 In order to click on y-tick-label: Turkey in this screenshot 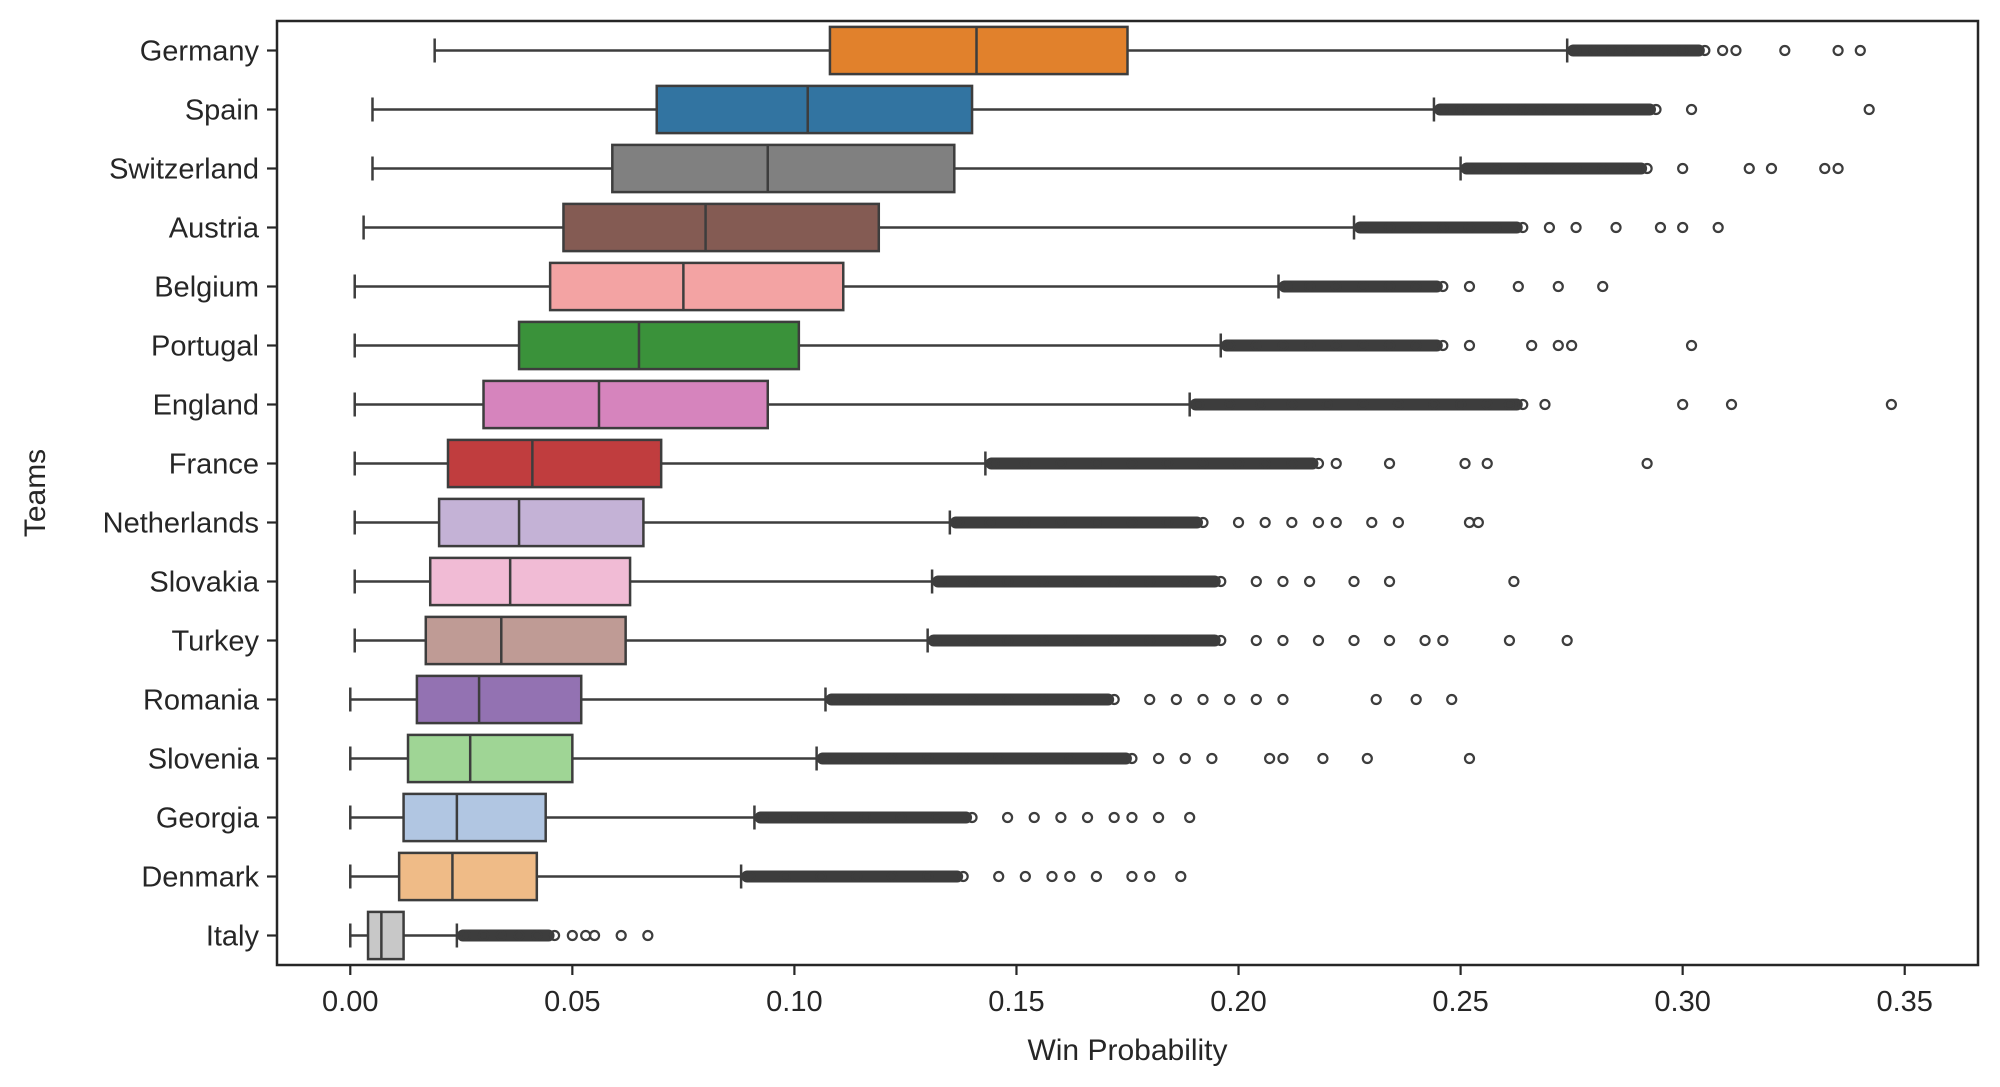, I will do `click(215, 642)`.